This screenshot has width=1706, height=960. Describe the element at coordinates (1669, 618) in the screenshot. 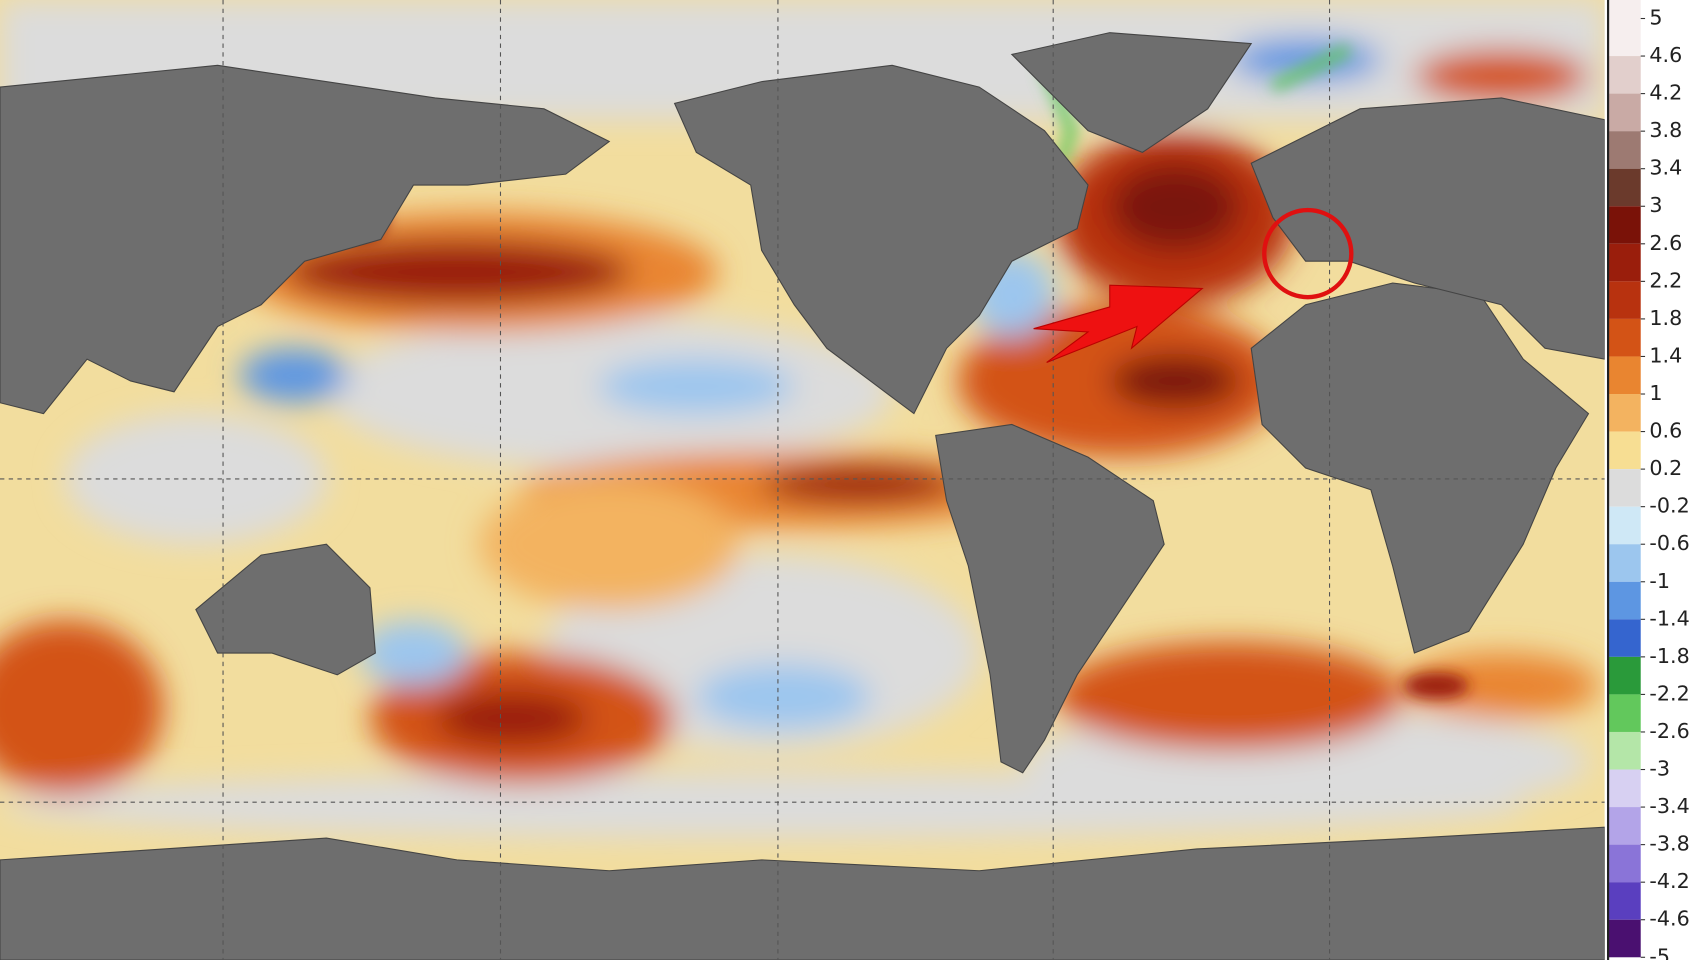

I see `colorbar-label: -1.4` at that location.